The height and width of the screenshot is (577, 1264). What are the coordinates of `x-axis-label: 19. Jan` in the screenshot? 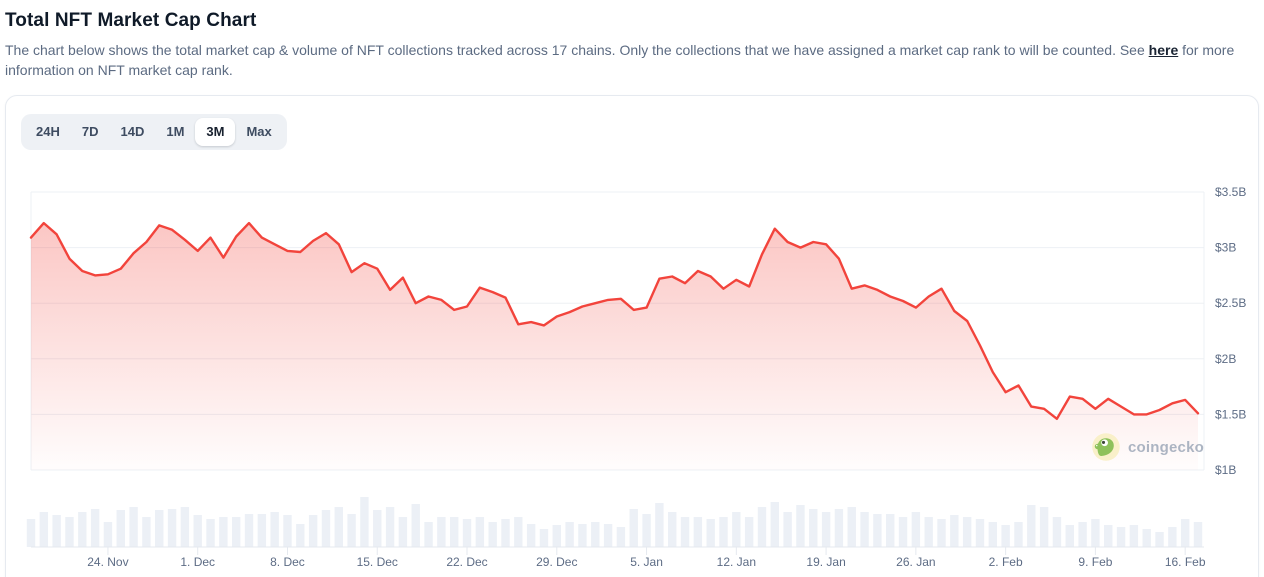 It's located at (825, 562).